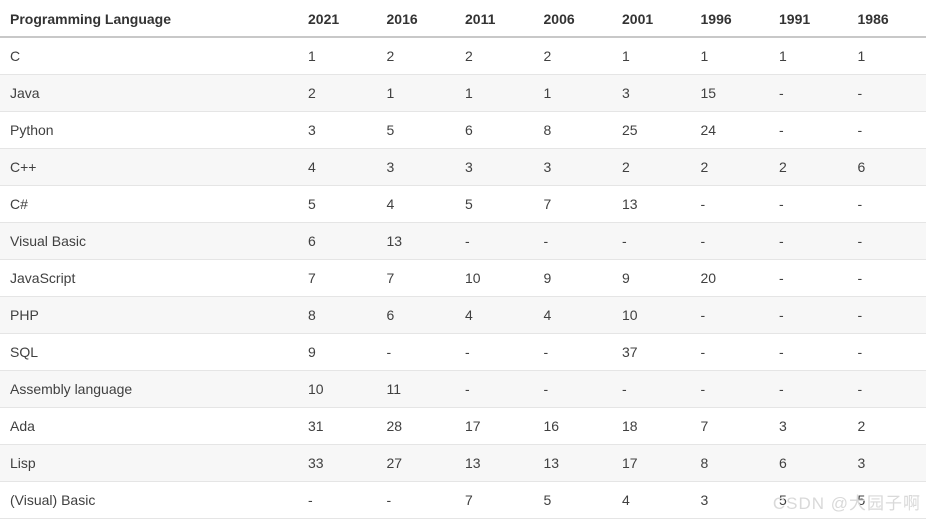 The image size is (926, 519). I want to click on rank-cell: 17, so click(651, 463).